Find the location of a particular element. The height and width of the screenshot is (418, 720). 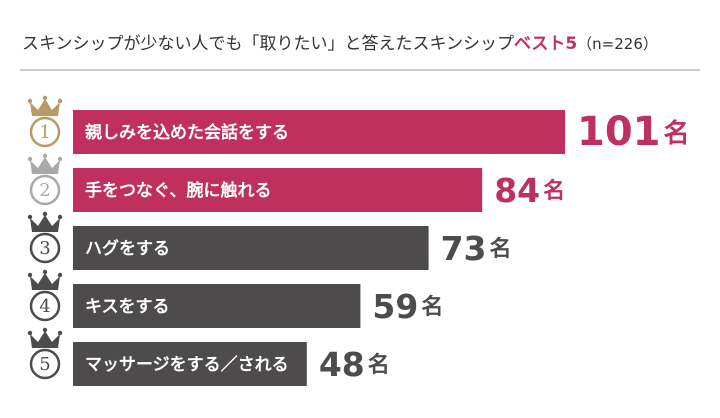

title-note: （n=226） is located at coordinates (617, 44).